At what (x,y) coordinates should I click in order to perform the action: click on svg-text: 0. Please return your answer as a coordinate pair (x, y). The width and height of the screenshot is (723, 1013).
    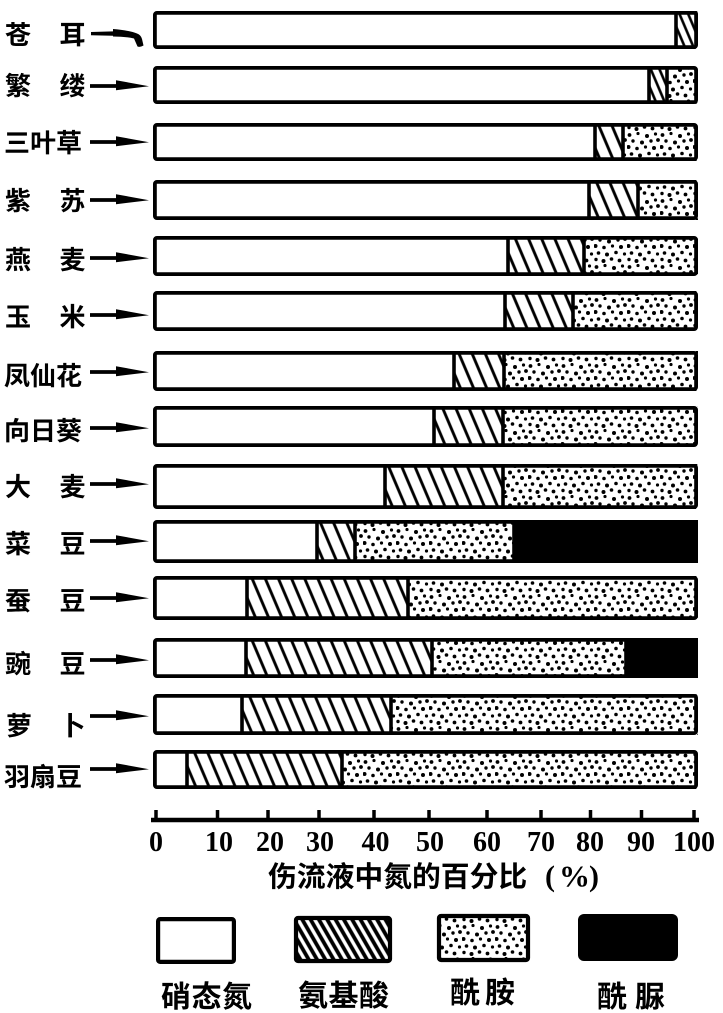
    Looking at the image, I should click on (156, 842).